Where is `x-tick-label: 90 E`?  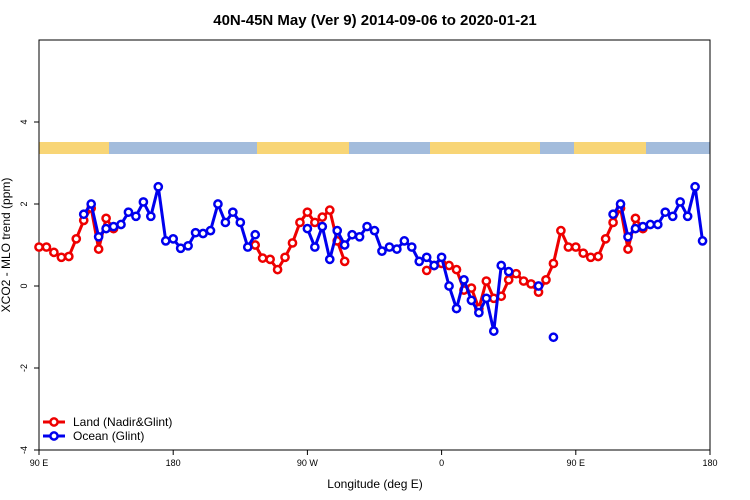 x-tick-label: 90 E is located at coordinates (576, 463).